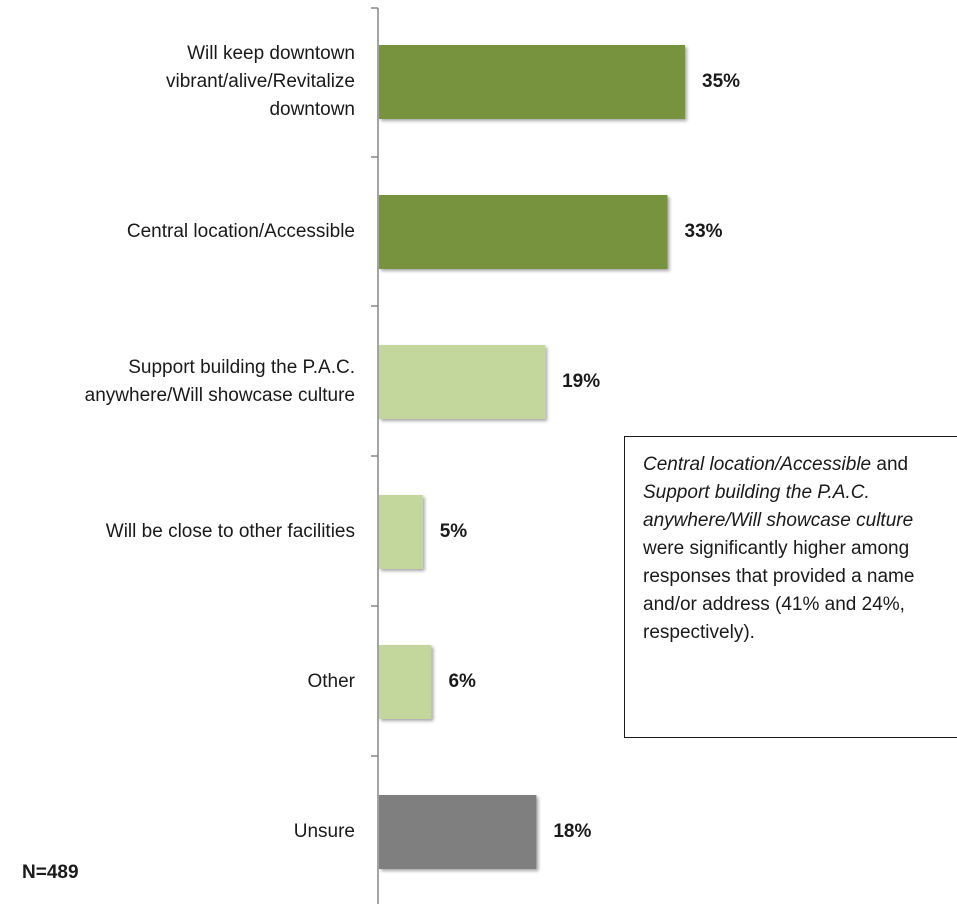 Image resolution: width=957 pixels, height=904 pixels. I want to click on category-label-line: Central location/Accessible, so click(240, 231).